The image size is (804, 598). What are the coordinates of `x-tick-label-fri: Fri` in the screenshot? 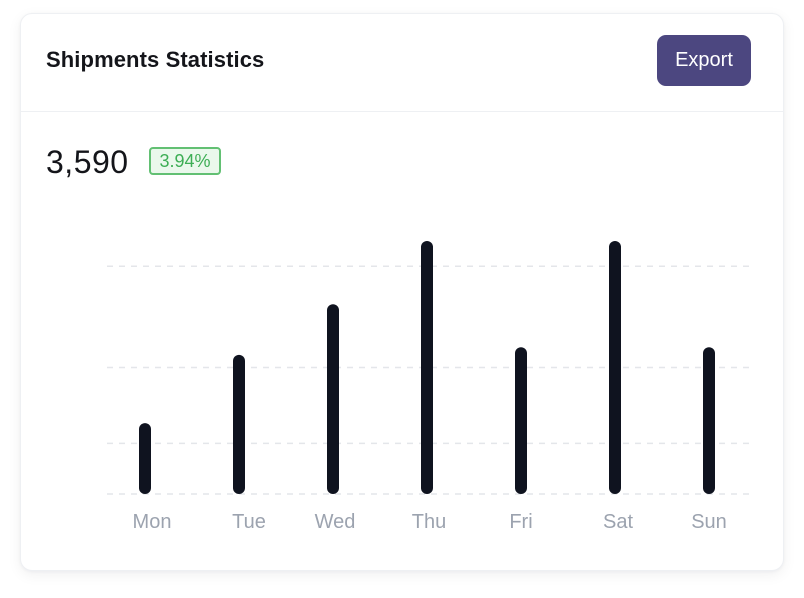 It's located at (520, 522).